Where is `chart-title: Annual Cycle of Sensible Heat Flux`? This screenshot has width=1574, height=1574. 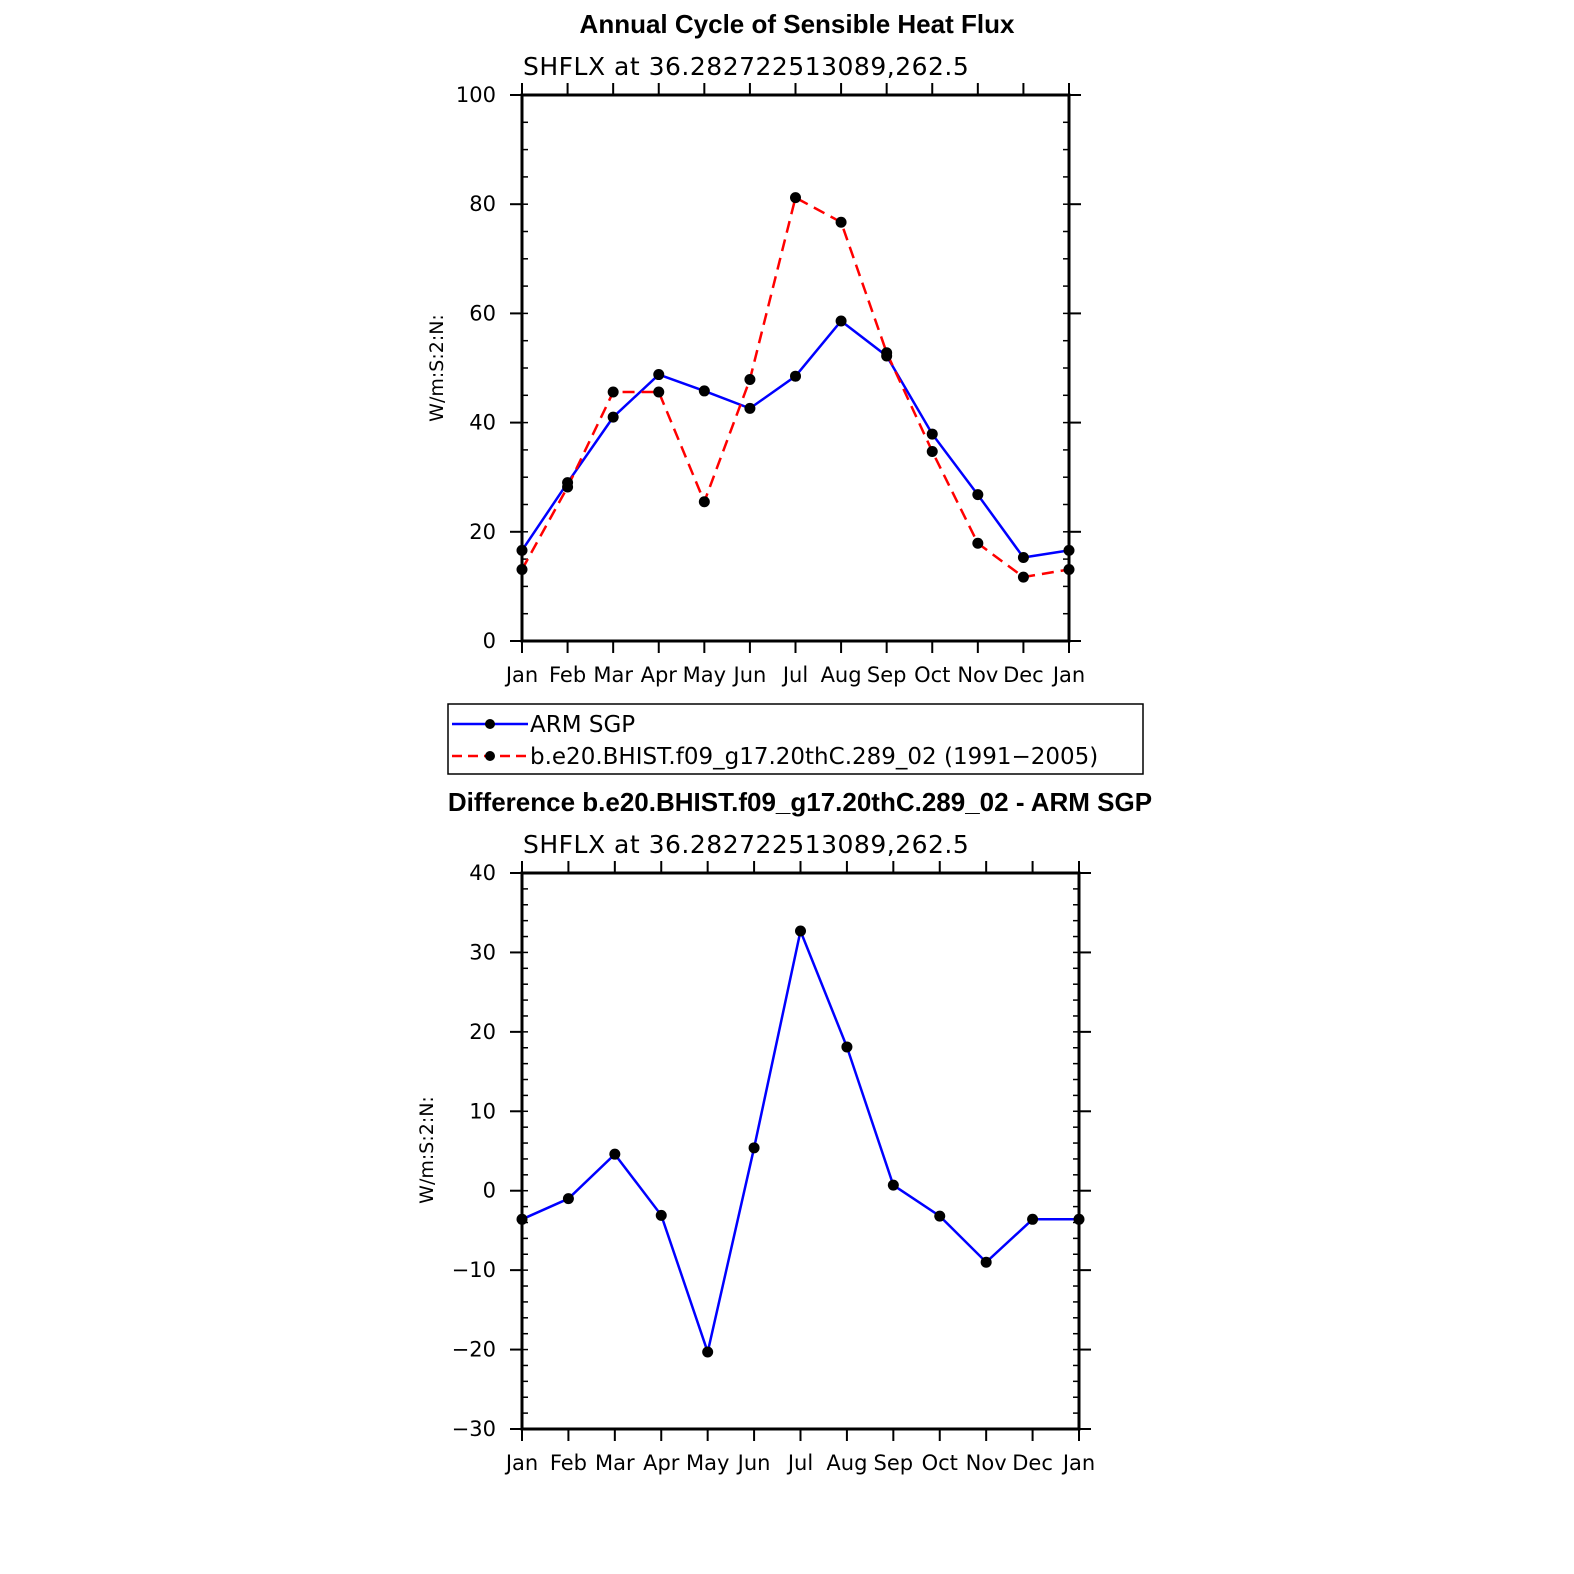
chart-title: Annual Cycle of Sensible Heat Flux is located at coordinates (797, 24).